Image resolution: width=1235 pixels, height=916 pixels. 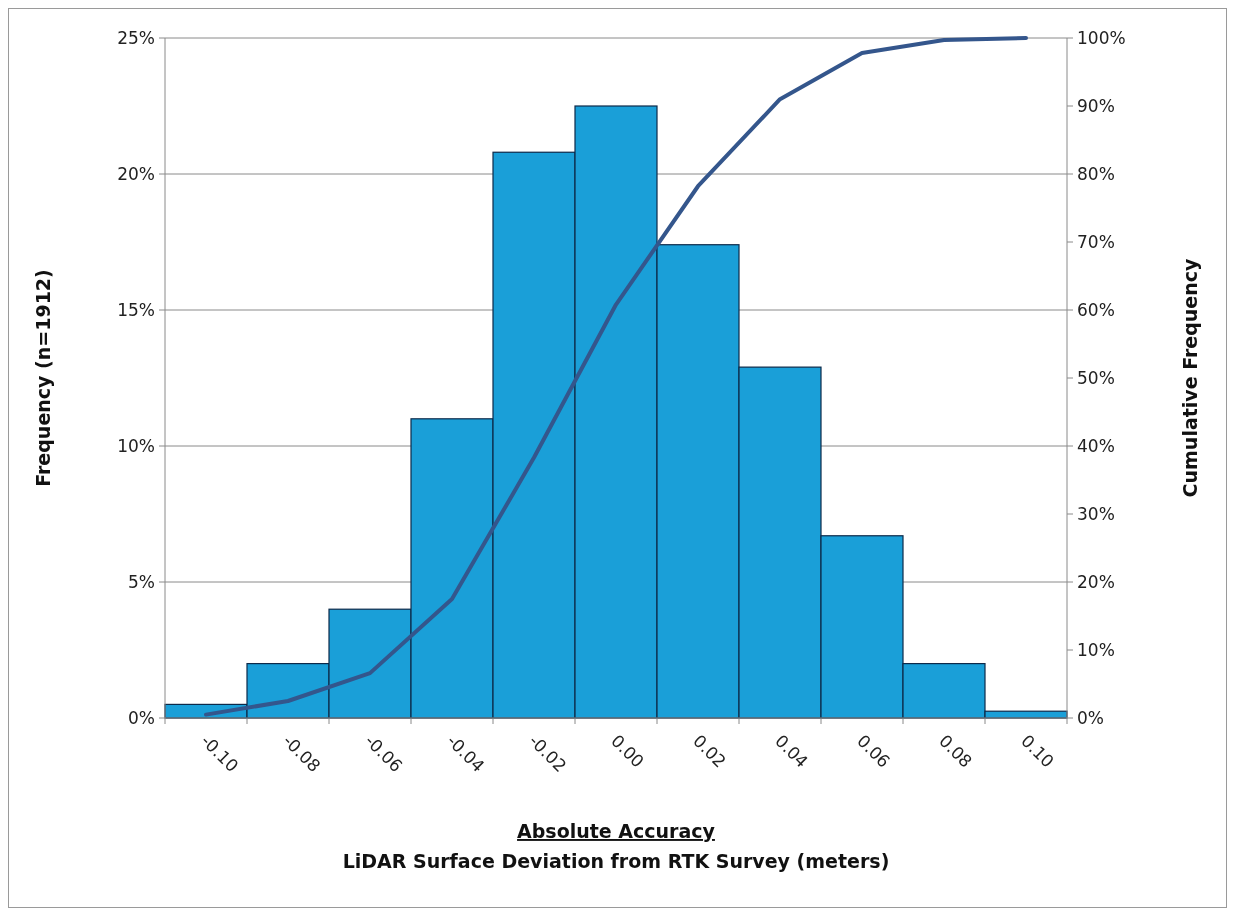 I want to click on y2-tick-label: 80%, so click(x=1096, y=173).